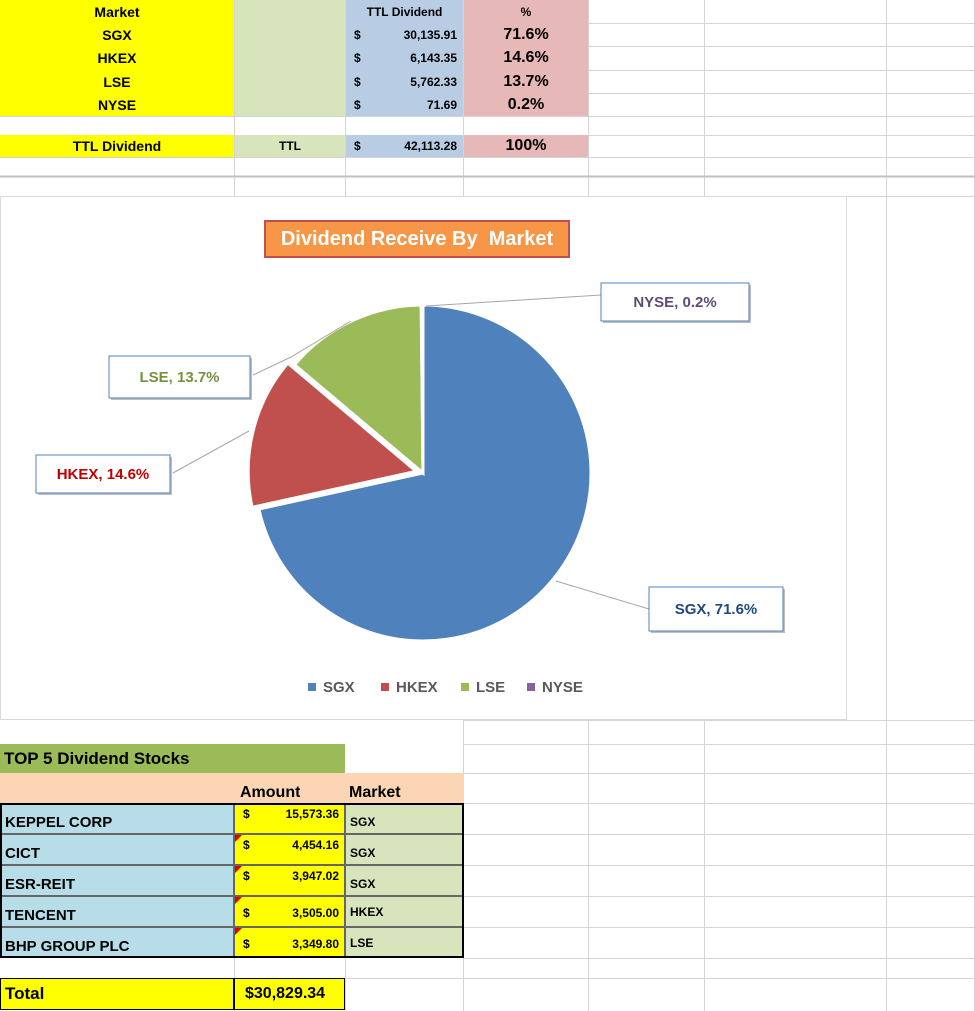  I want to click on stock-name: ESR-REIT, so click(117, 880).